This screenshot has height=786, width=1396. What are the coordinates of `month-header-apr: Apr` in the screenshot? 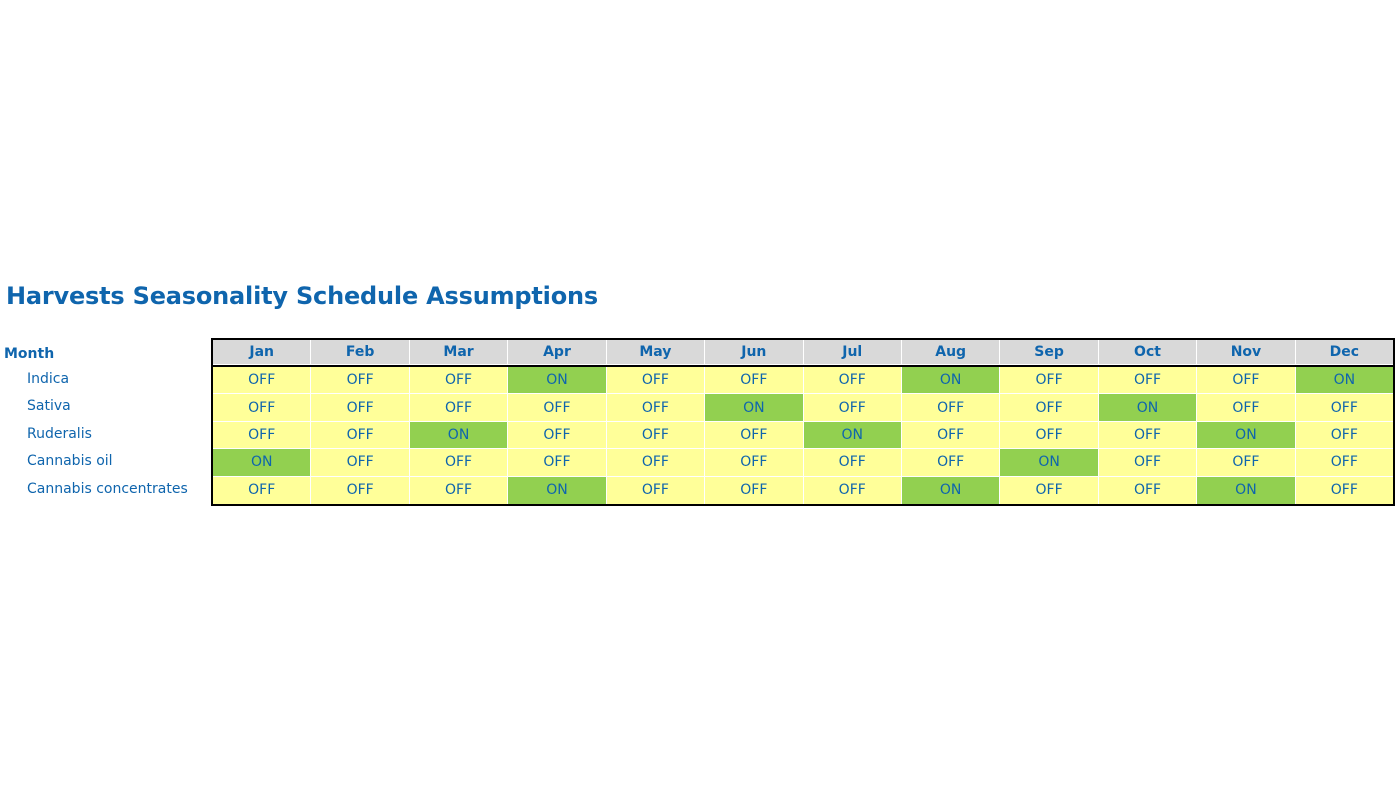 It's located at (557, 352).